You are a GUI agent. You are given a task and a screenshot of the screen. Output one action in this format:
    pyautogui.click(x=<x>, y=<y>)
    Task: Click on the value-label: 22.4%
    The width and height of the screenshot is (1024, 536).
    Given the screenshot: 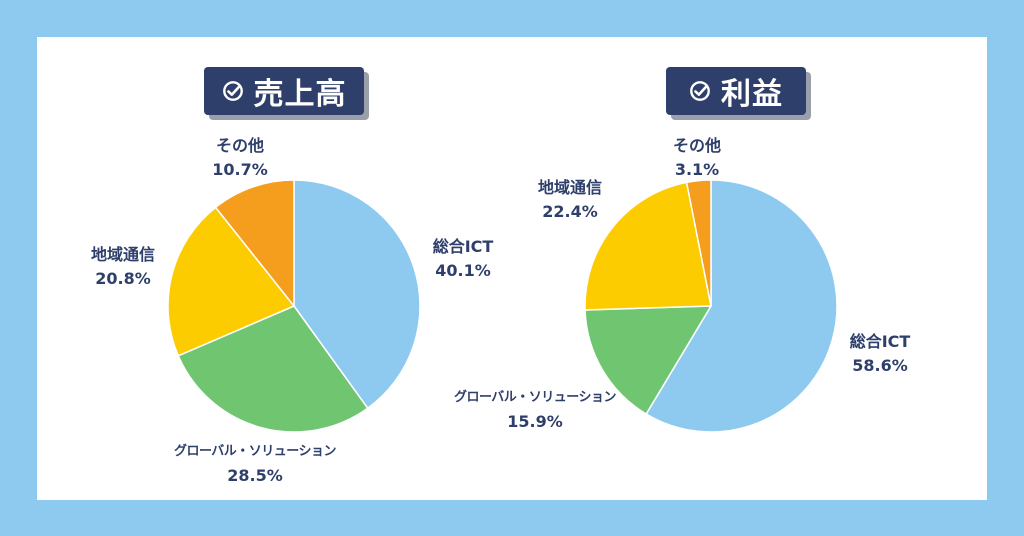 What is the action you would take?
    pyautogui.click(x=570, y=211)
    